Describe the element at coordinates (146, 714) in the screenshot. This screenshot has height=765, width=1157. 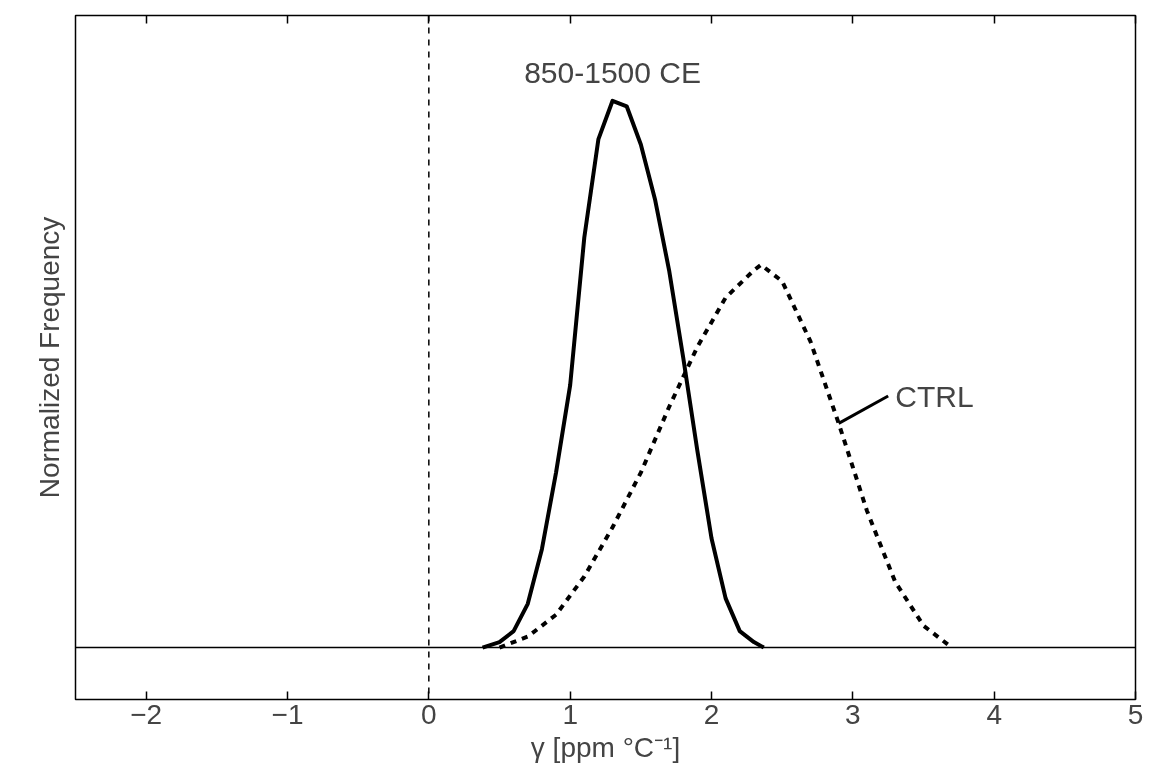
I see `x-tick-label: −2` at that location.